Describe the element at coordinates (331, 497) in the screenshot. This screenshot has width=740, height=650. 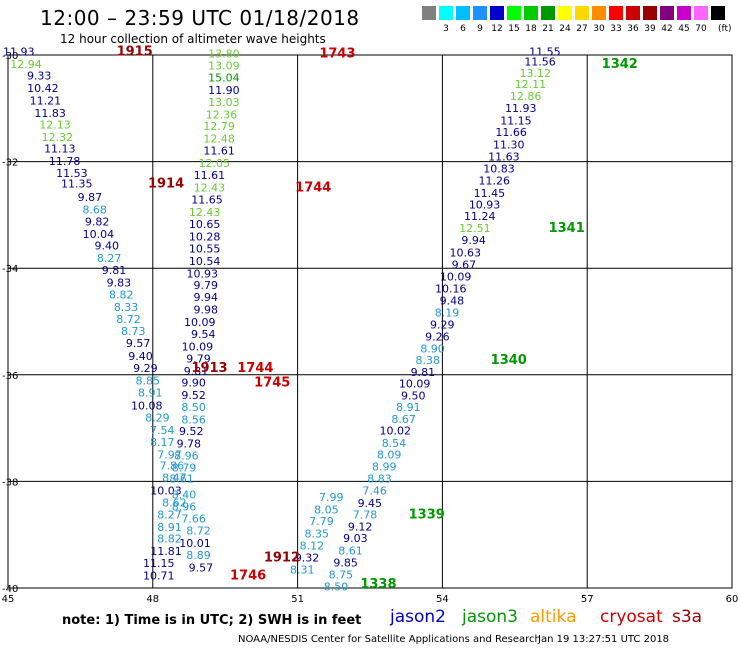
I see `swh-value: 7.99` at that location.